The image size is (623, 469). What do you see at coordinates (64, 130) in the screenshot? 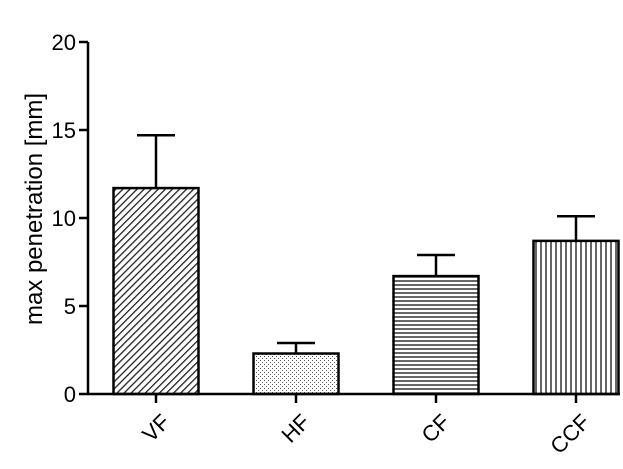
I see `y-tick-label: 15` at bounding box center [64, 130].